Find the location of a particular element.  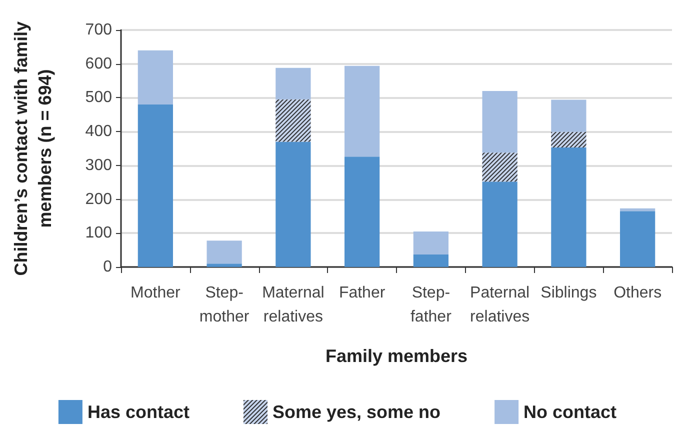

x-tick-label: Siblings is located at coordinates (568, 293).